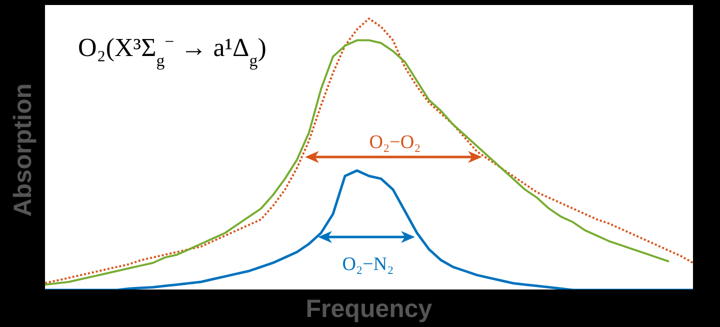 This screenshot has height=327, width=720. Describe the element at coordinates (172, 51) in the screenshot. I see `annotation: O₂(X³Σ$_{g}$$^{−}$ → a¹Δ$_{g}$)` at that location.